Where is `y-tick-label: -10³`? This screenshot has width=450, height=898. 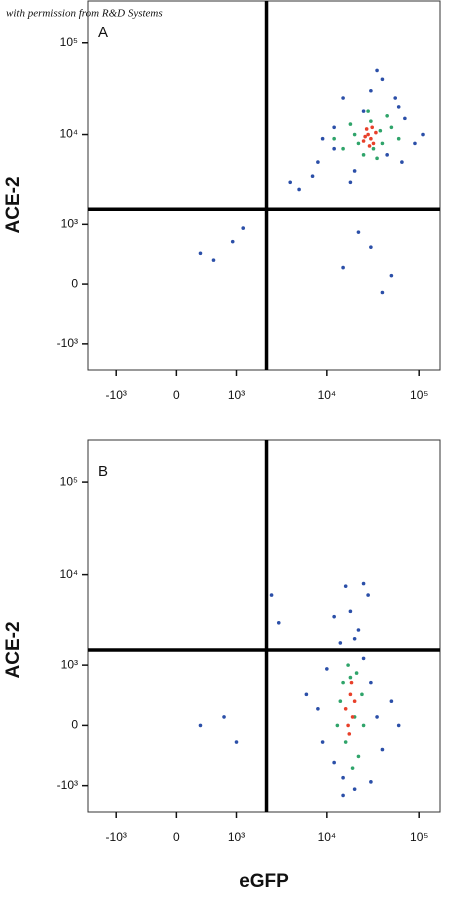
y-tick-label: -10³ is located at coordinates (67, 785).